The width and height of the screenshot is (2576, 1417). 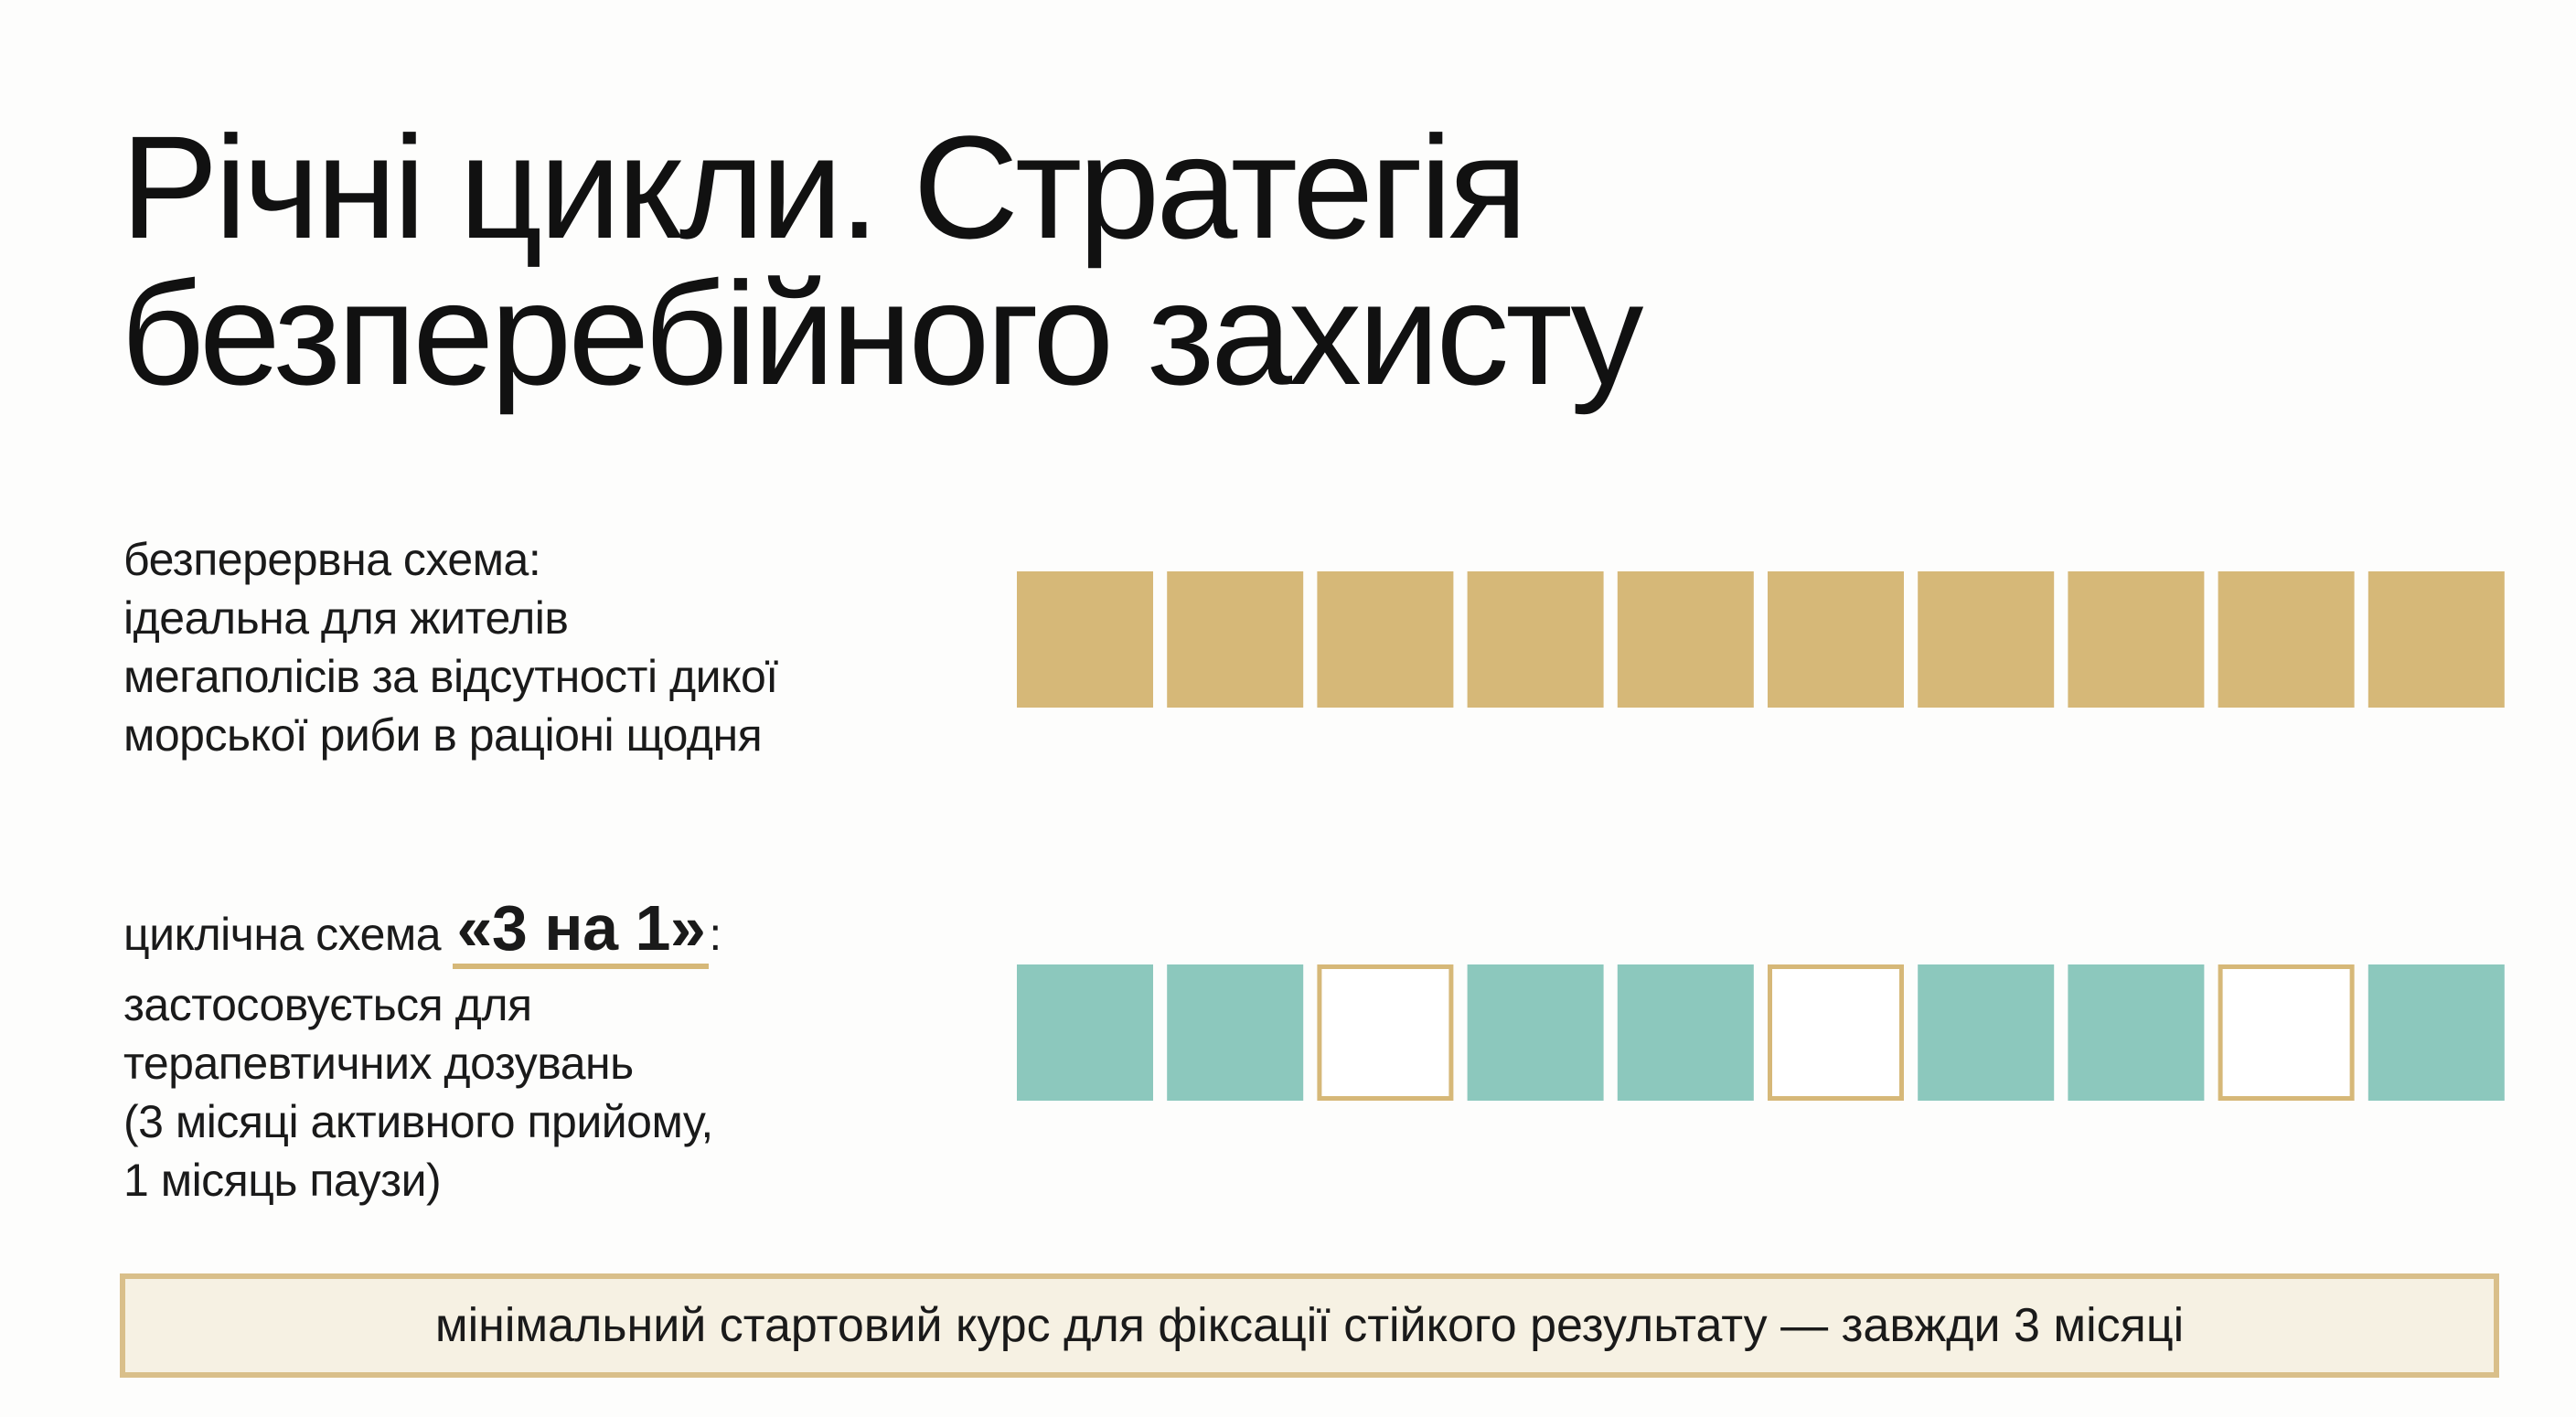 What do you see at coordinates (882, 333) in the screenshot?
I see `title-line: безперебійного захисту` at bounding box center [882, 333].